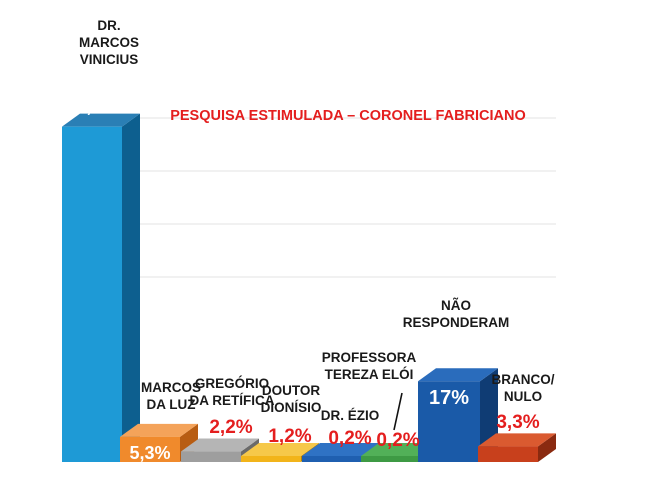 The height and width of the screenshot is (495, 660). I want to click on category-label: GREGÓRIO DA RETÍFICA, so click(232, 392).